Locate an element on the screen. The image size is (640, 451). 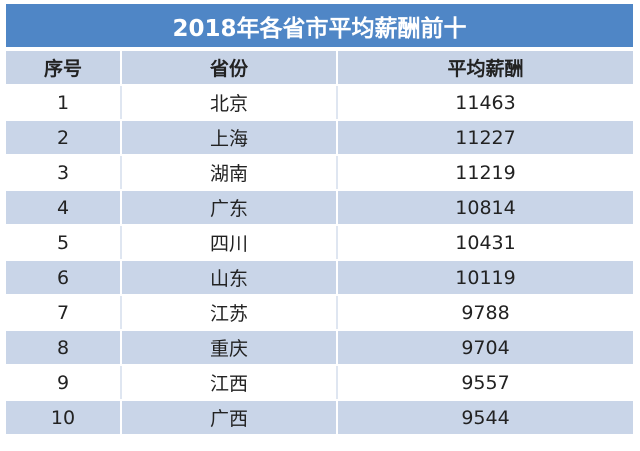
header-salary: 平均薪酬 is located at coordinates (485, 67).